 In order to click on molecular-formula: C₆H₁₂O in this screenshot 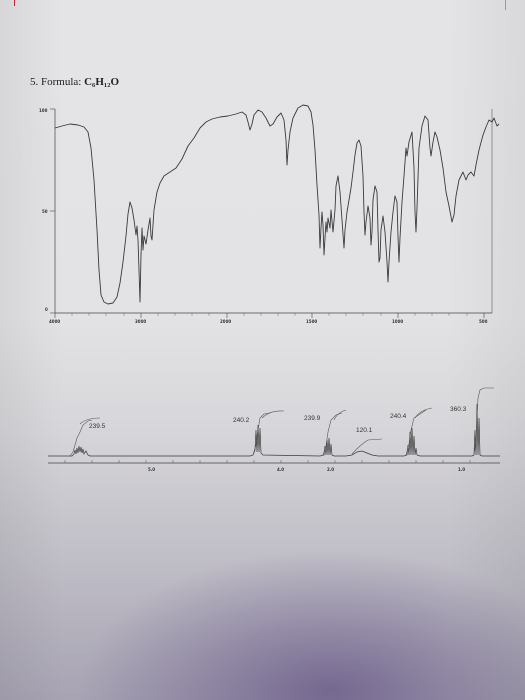, I will do `click(102, 82)`.